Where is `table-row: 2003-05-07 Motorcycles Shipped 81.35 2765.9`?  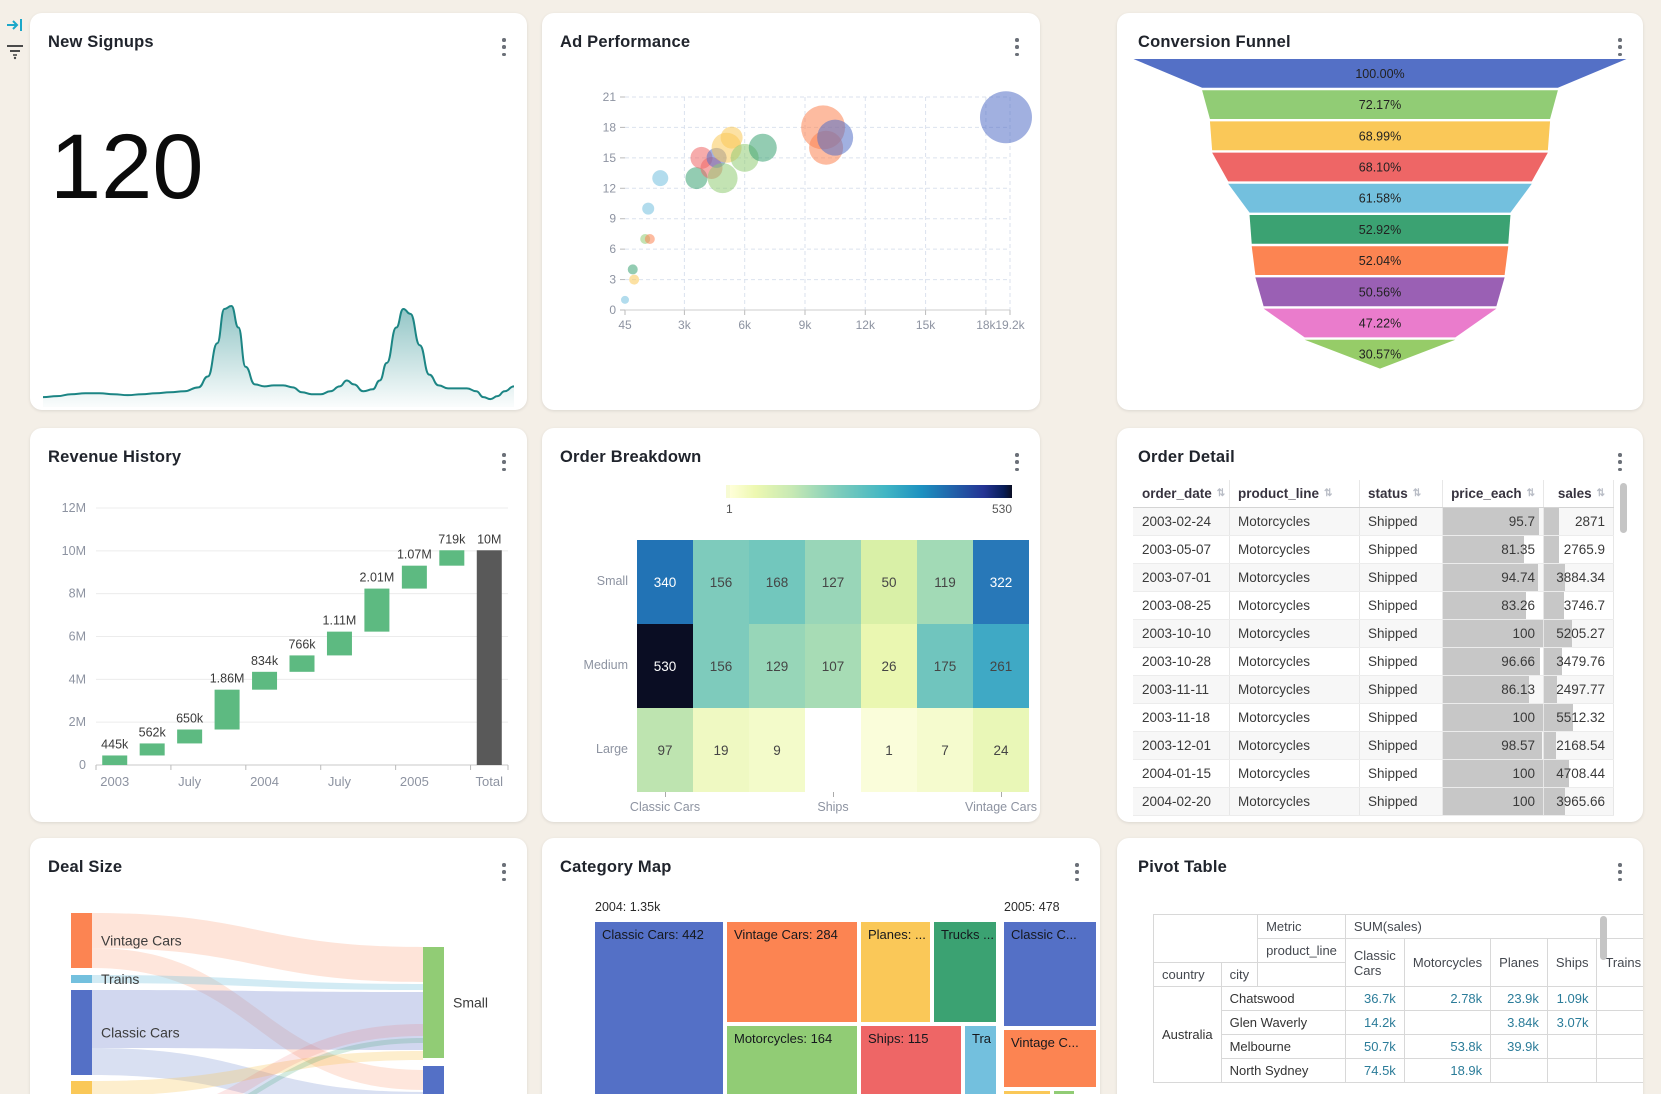
table-row: 2003-05-07 Motorcycles Shipped 81.35 2765.9 is located at coordinates (1373, 550).